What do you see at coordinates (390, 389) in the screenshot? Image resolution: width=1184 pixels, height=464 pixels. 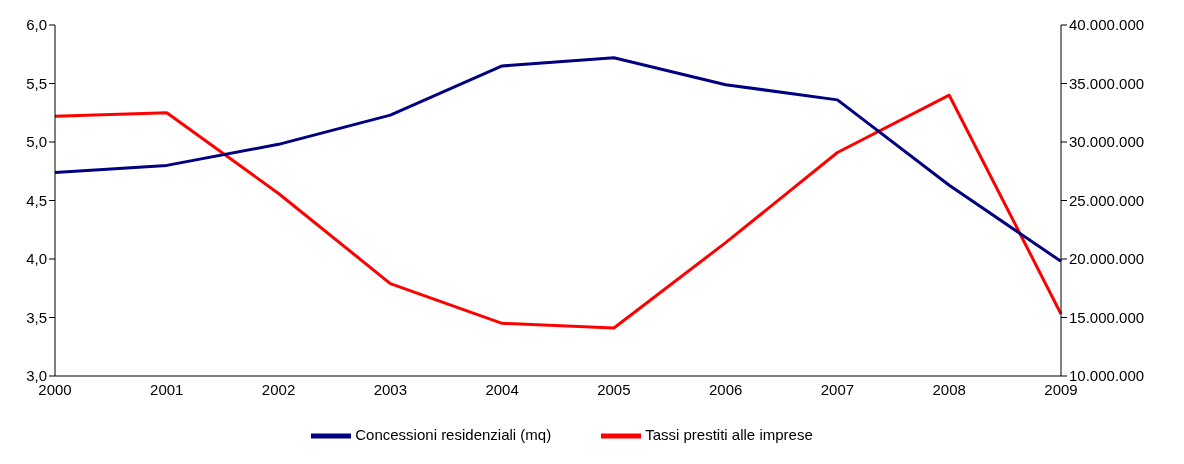 I see `x-tick-label: 2003` at bounding box center [390, 389].